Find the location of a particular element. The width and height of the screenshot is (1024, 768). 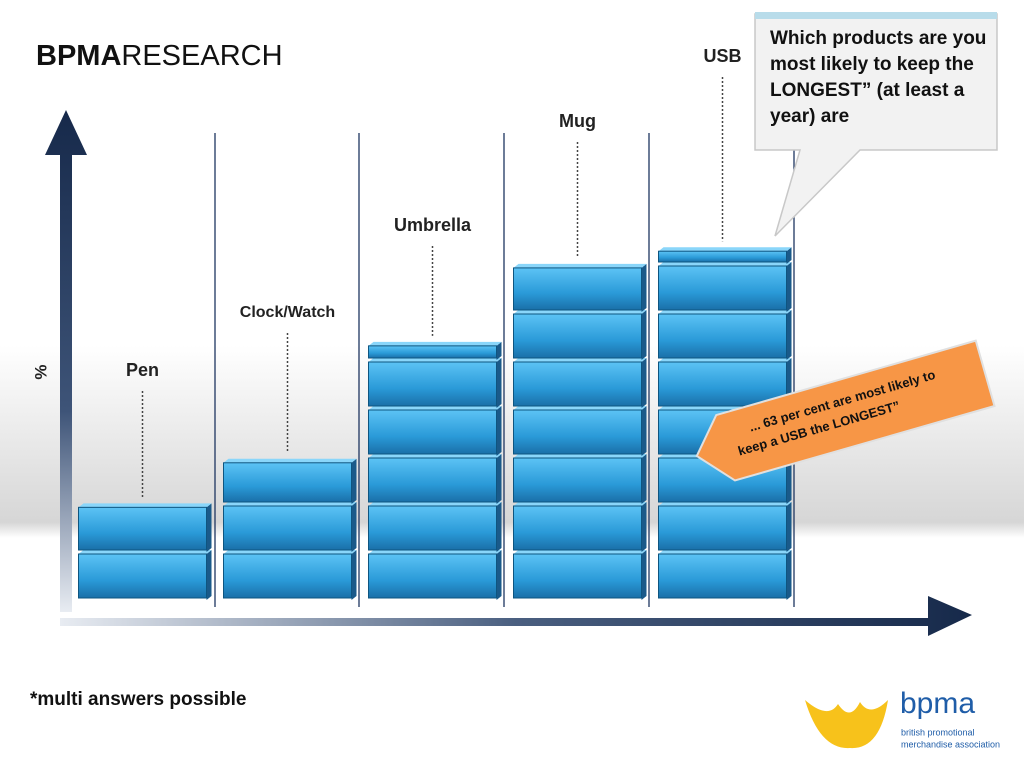

category-label: Mug is located at coordinates (577, 121).